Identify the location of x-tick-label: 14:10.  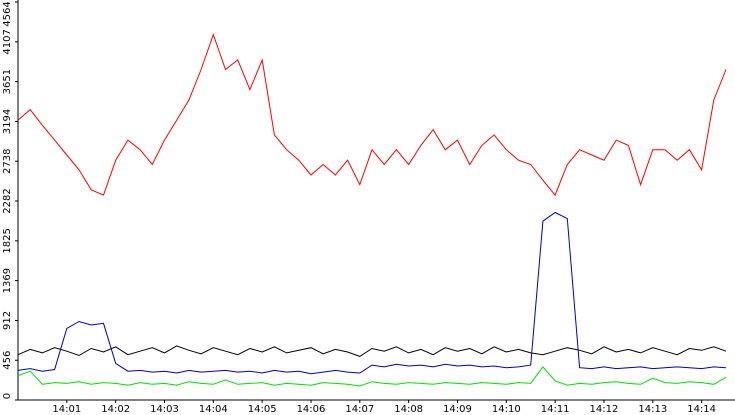
(506, 409).